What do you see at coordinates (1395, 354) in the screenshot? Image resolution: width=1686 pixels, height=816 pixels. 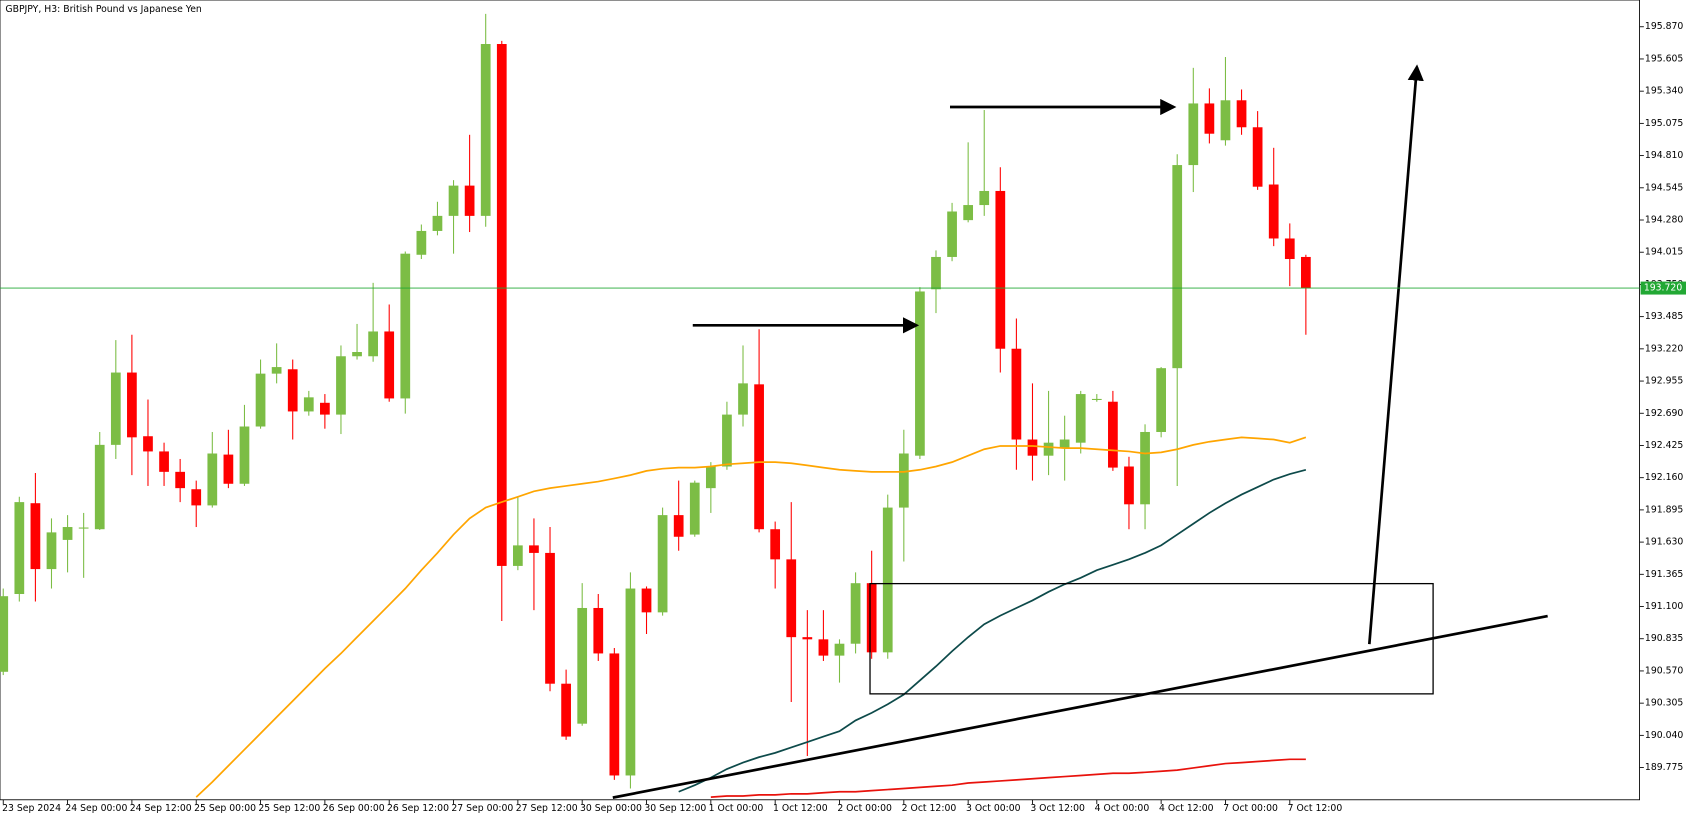 I see `arrow` at bounding box center [1395, 354].